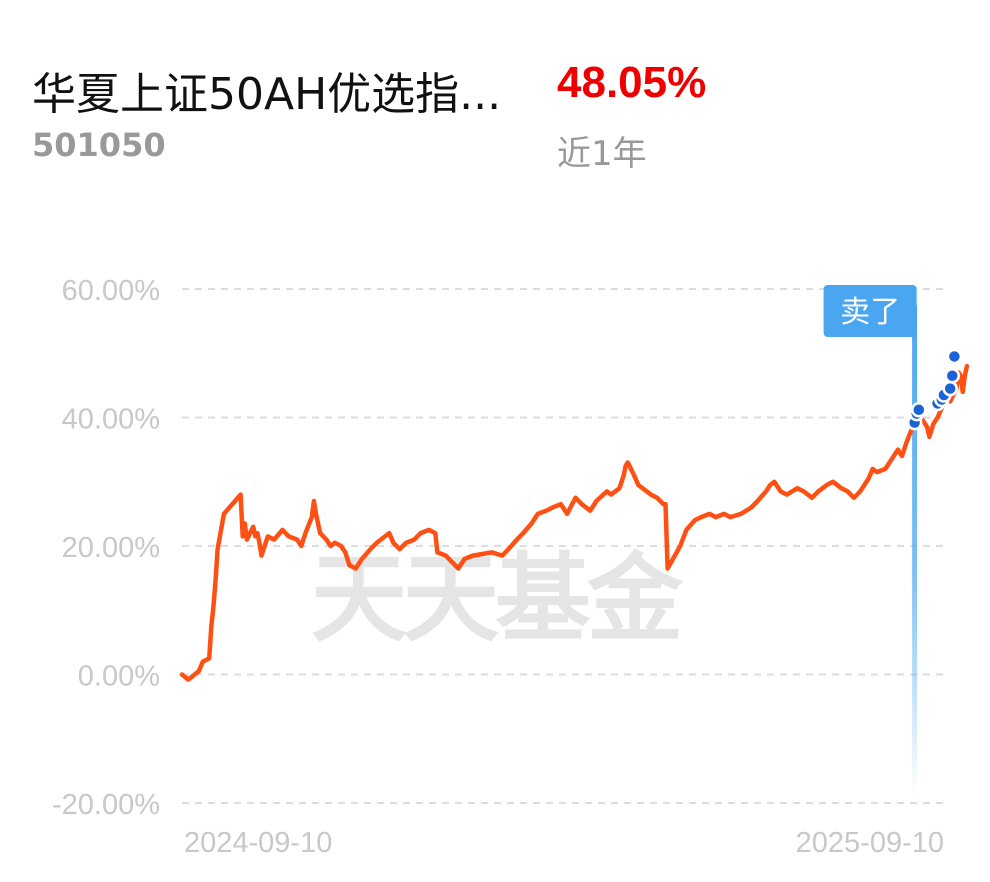 This screenshot has height=882, width=990. I want to click on fund-code: 501050, so click(99, 145).